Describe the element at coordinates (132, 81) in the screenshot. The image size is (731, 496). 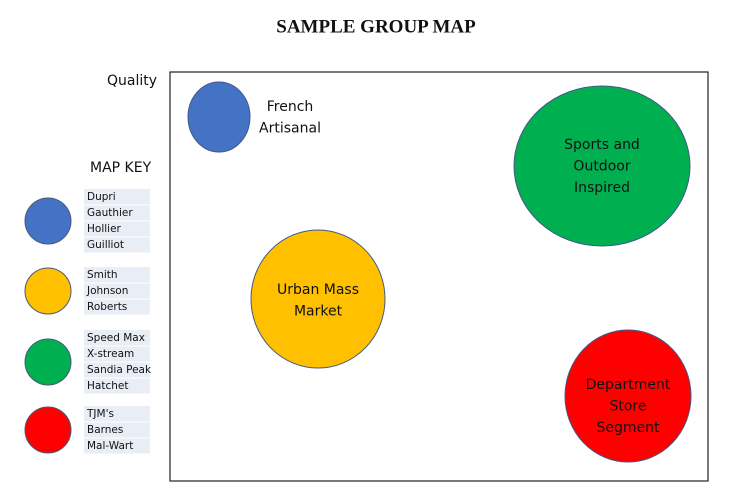
I see `axis-label: Quality` at that location.